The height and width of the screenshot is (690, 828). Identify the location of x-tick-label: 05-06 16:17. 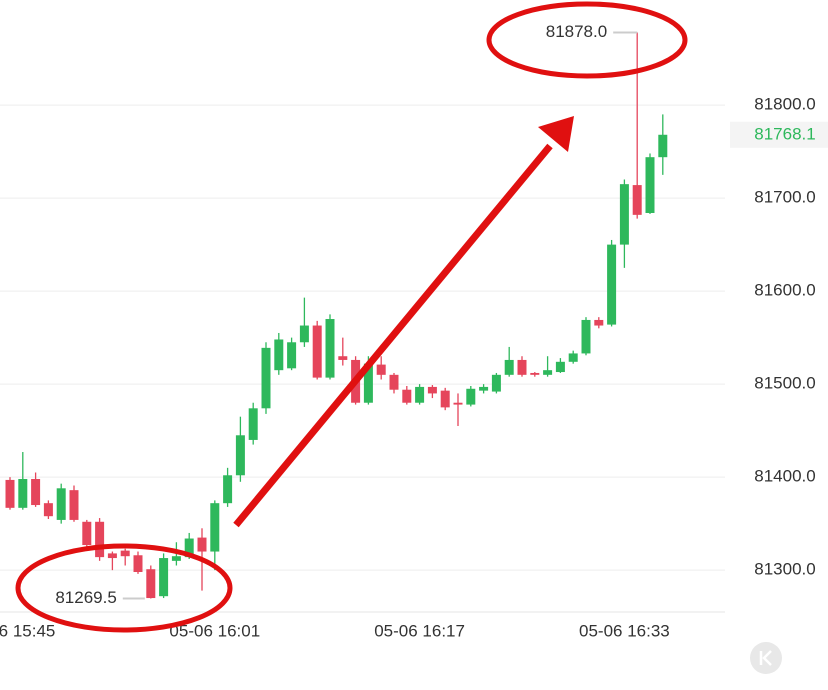
(419, 630).